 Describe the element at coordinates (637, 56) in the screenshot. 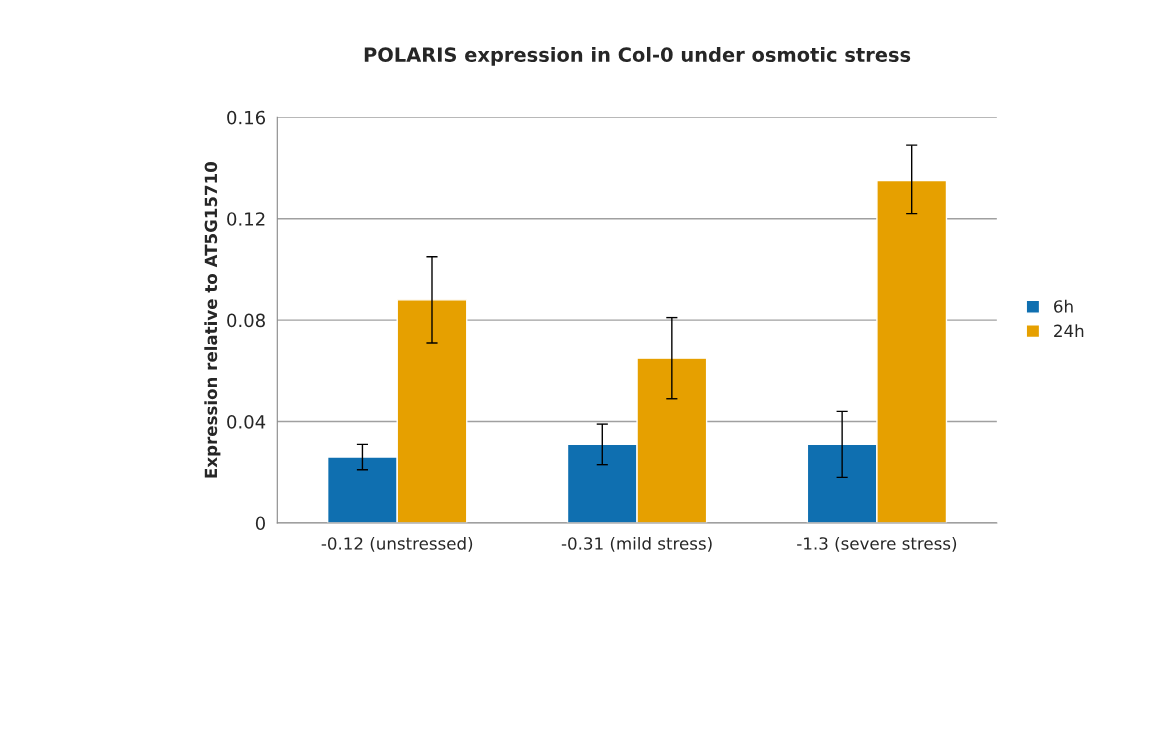

I see `chart-title: POLARIS expression in Col-0 under osmotic stress` at that location.